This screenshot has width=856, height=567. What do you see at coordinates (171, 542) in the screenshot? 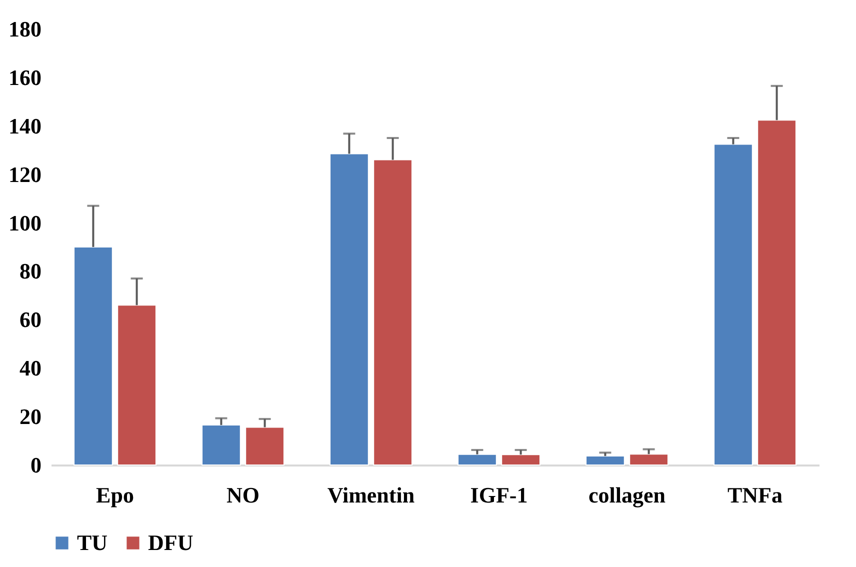
I see `legend-label: DFU` at bounding box center [171, 542].